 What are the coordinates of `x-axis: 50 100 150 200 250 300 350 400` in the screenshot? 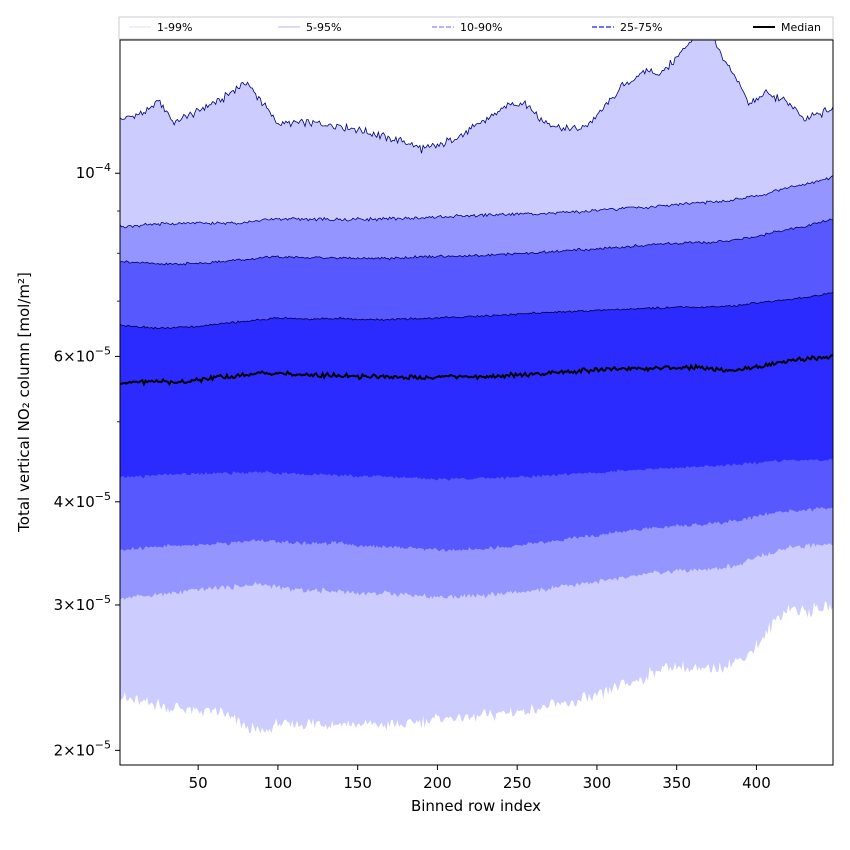 It's located at (480, 778).